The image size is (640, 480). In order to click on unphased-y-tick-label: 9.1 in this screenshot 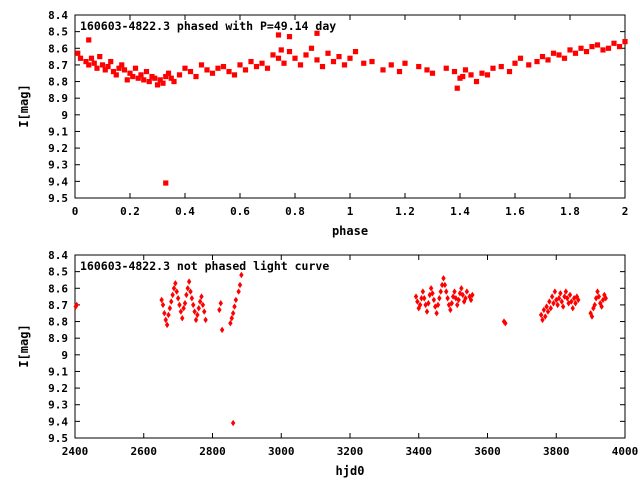, I will do `click(58, 371)`.